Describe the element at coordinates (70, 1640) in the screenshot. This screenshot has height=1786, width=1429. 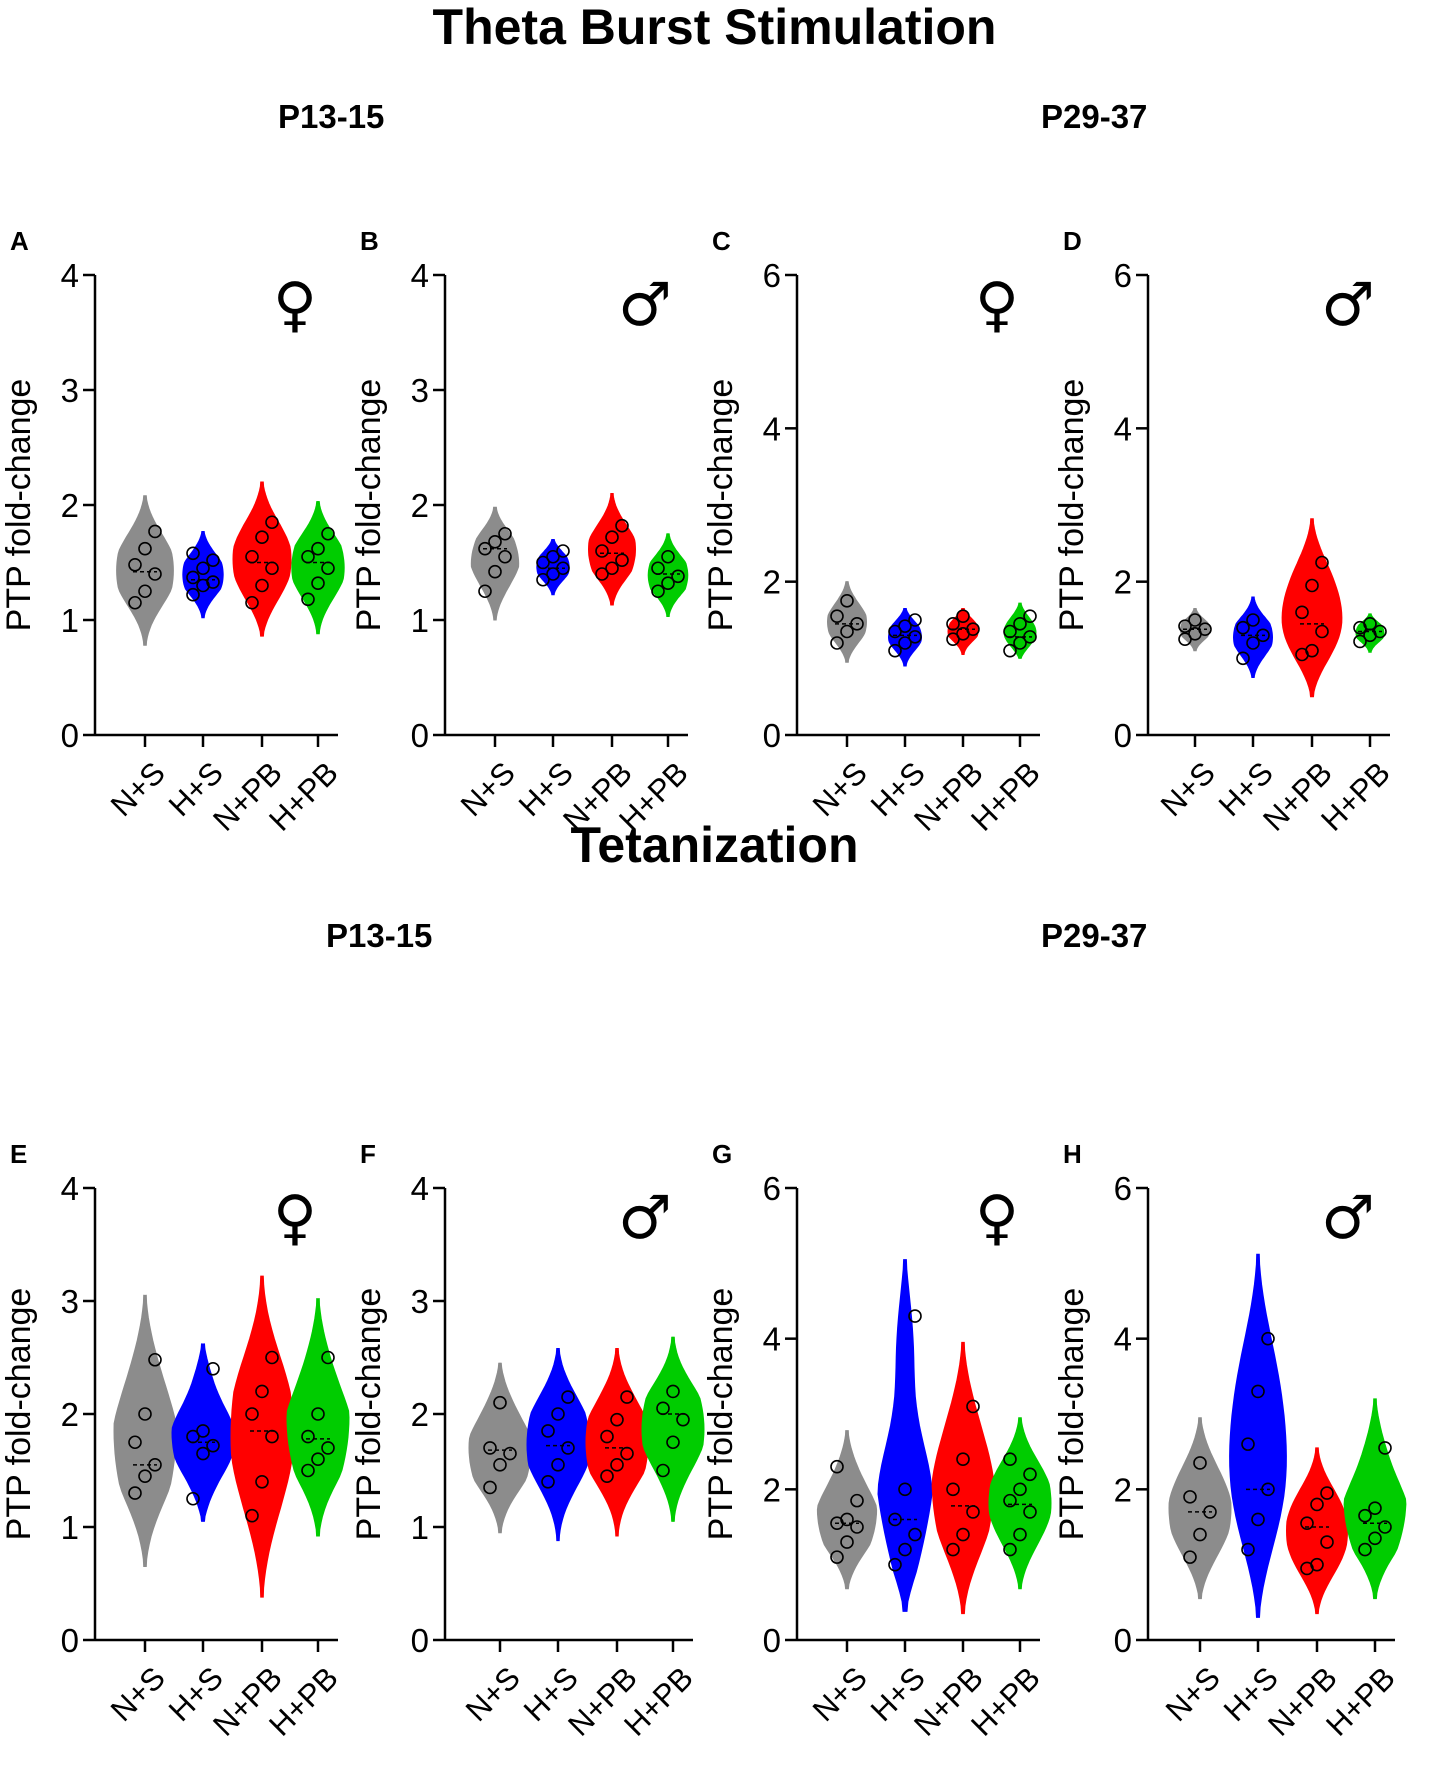
I see `y-tick-label-e-0: 0` at that location.